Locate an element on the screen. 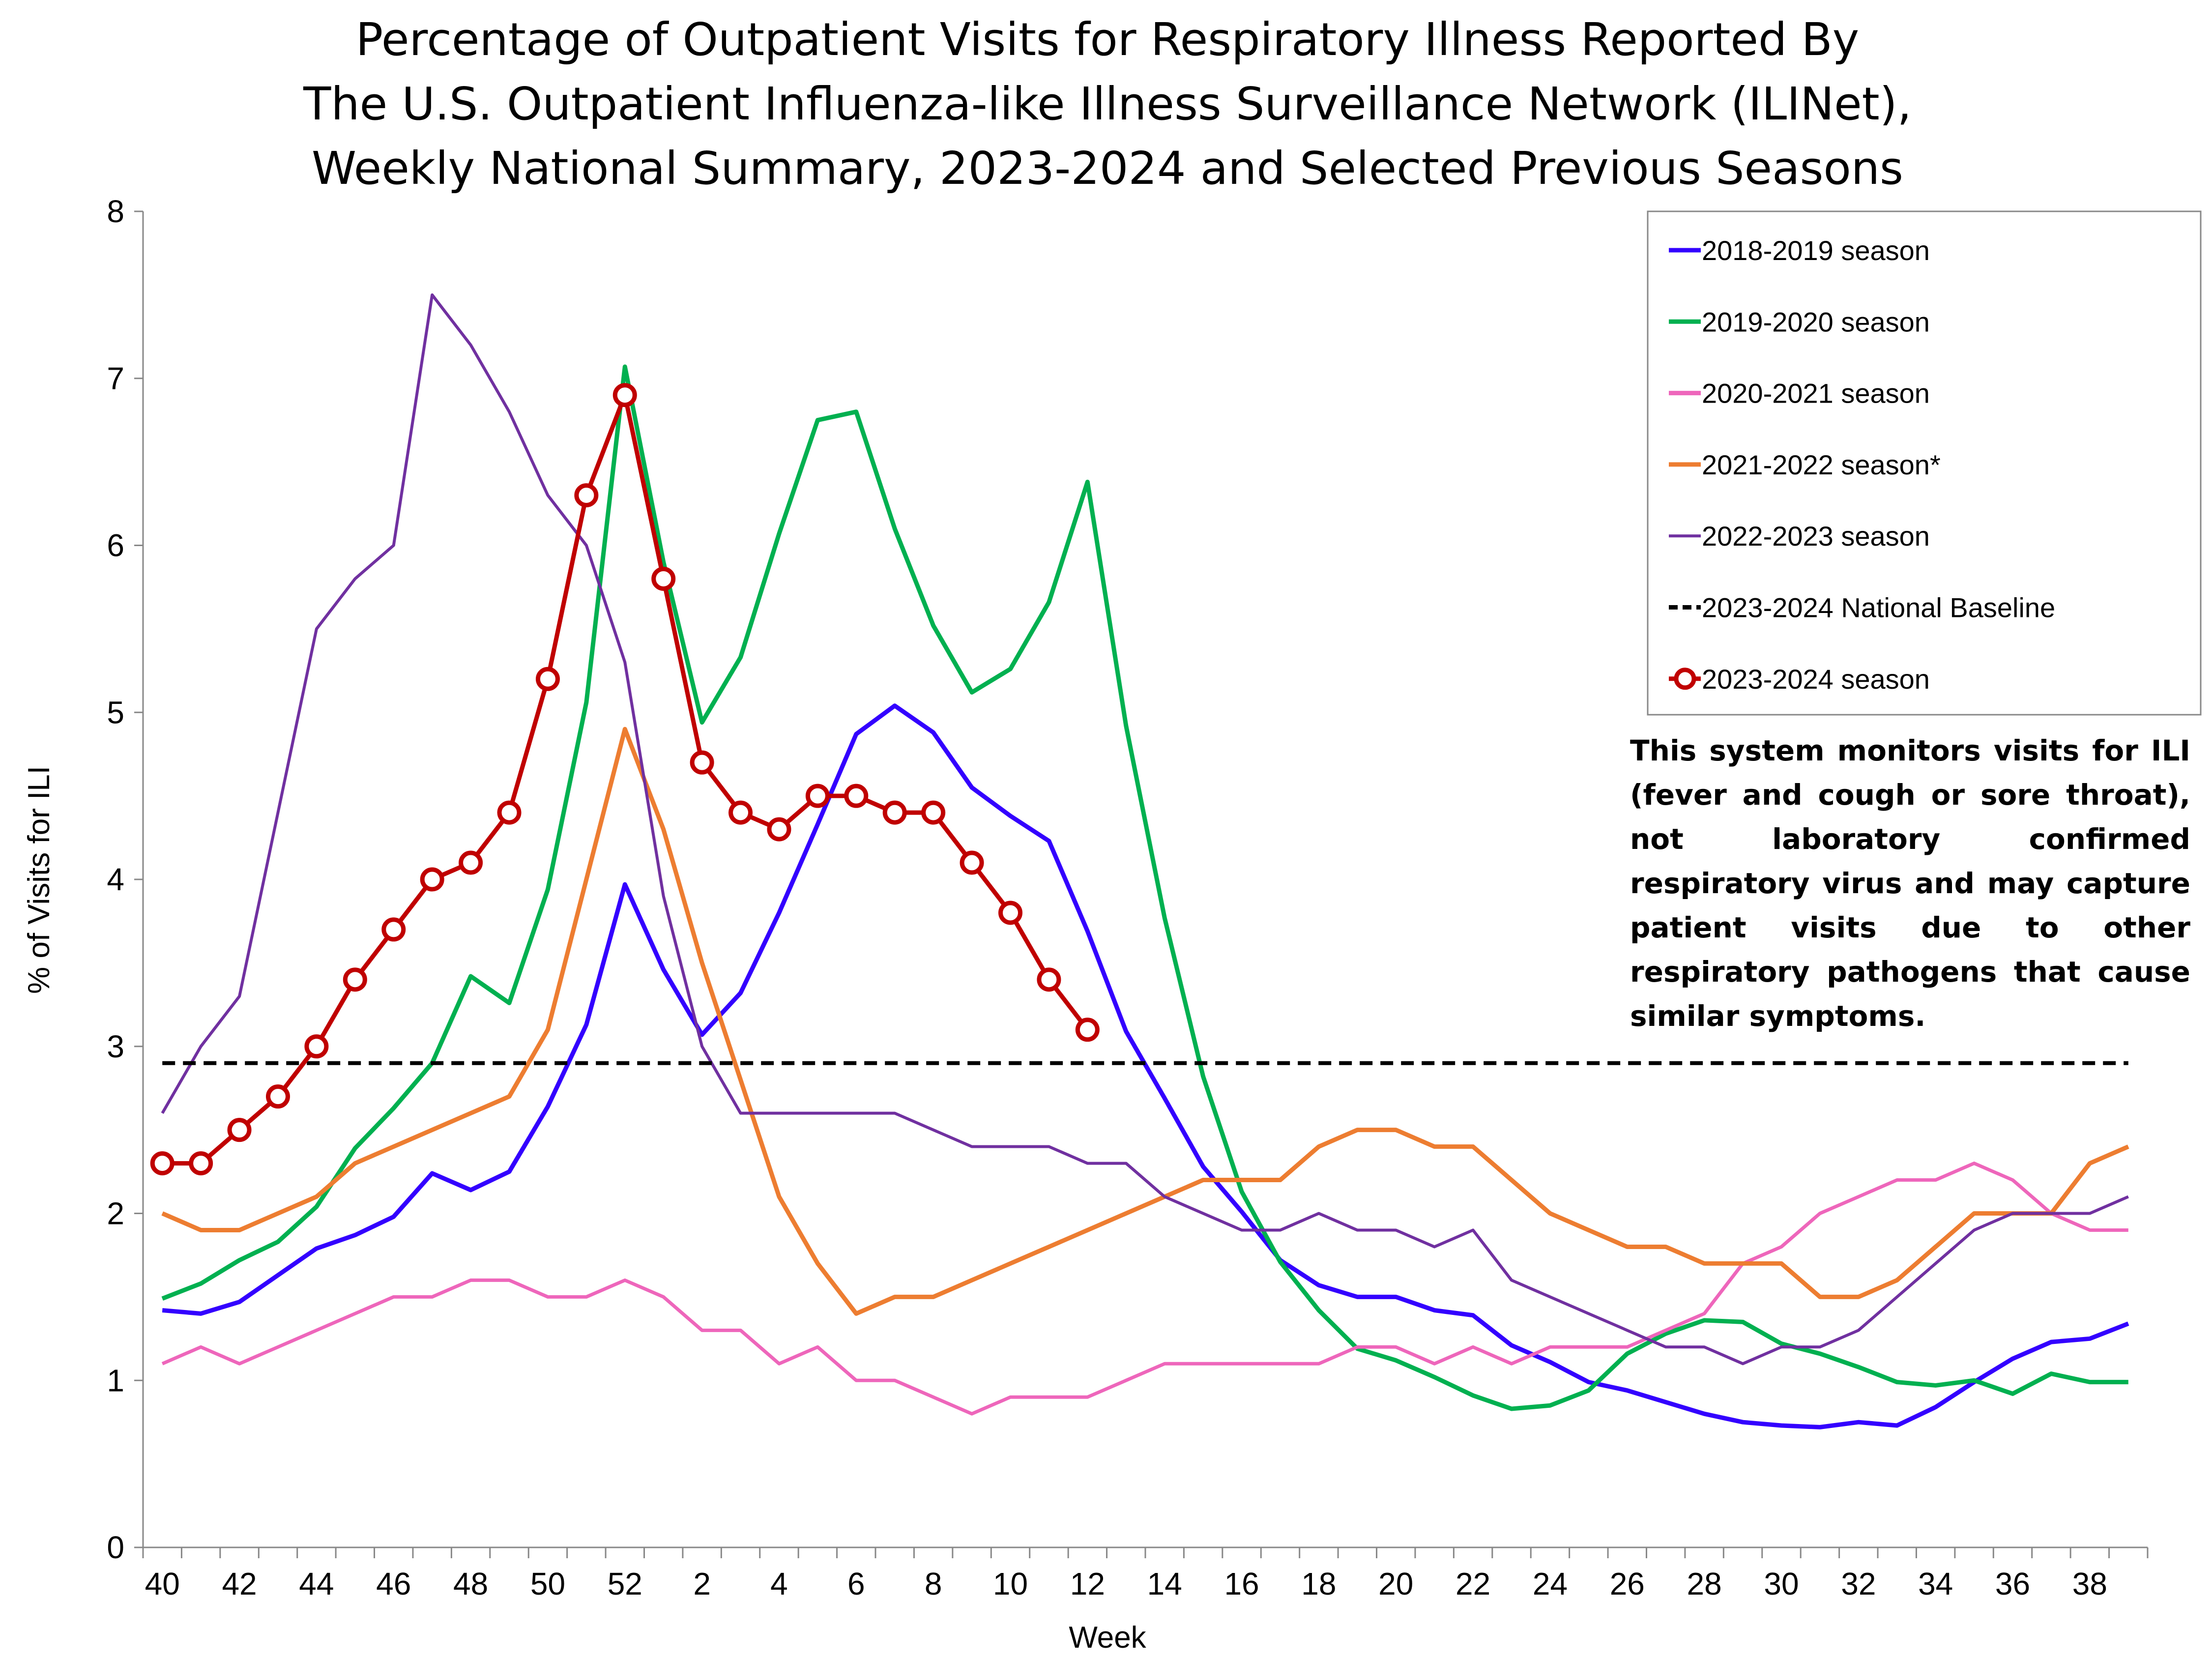 Image resolution: width=2212 pixels, height=1659 pixels. x-tick-label: 38 is located at coordinates (2090, 1584).